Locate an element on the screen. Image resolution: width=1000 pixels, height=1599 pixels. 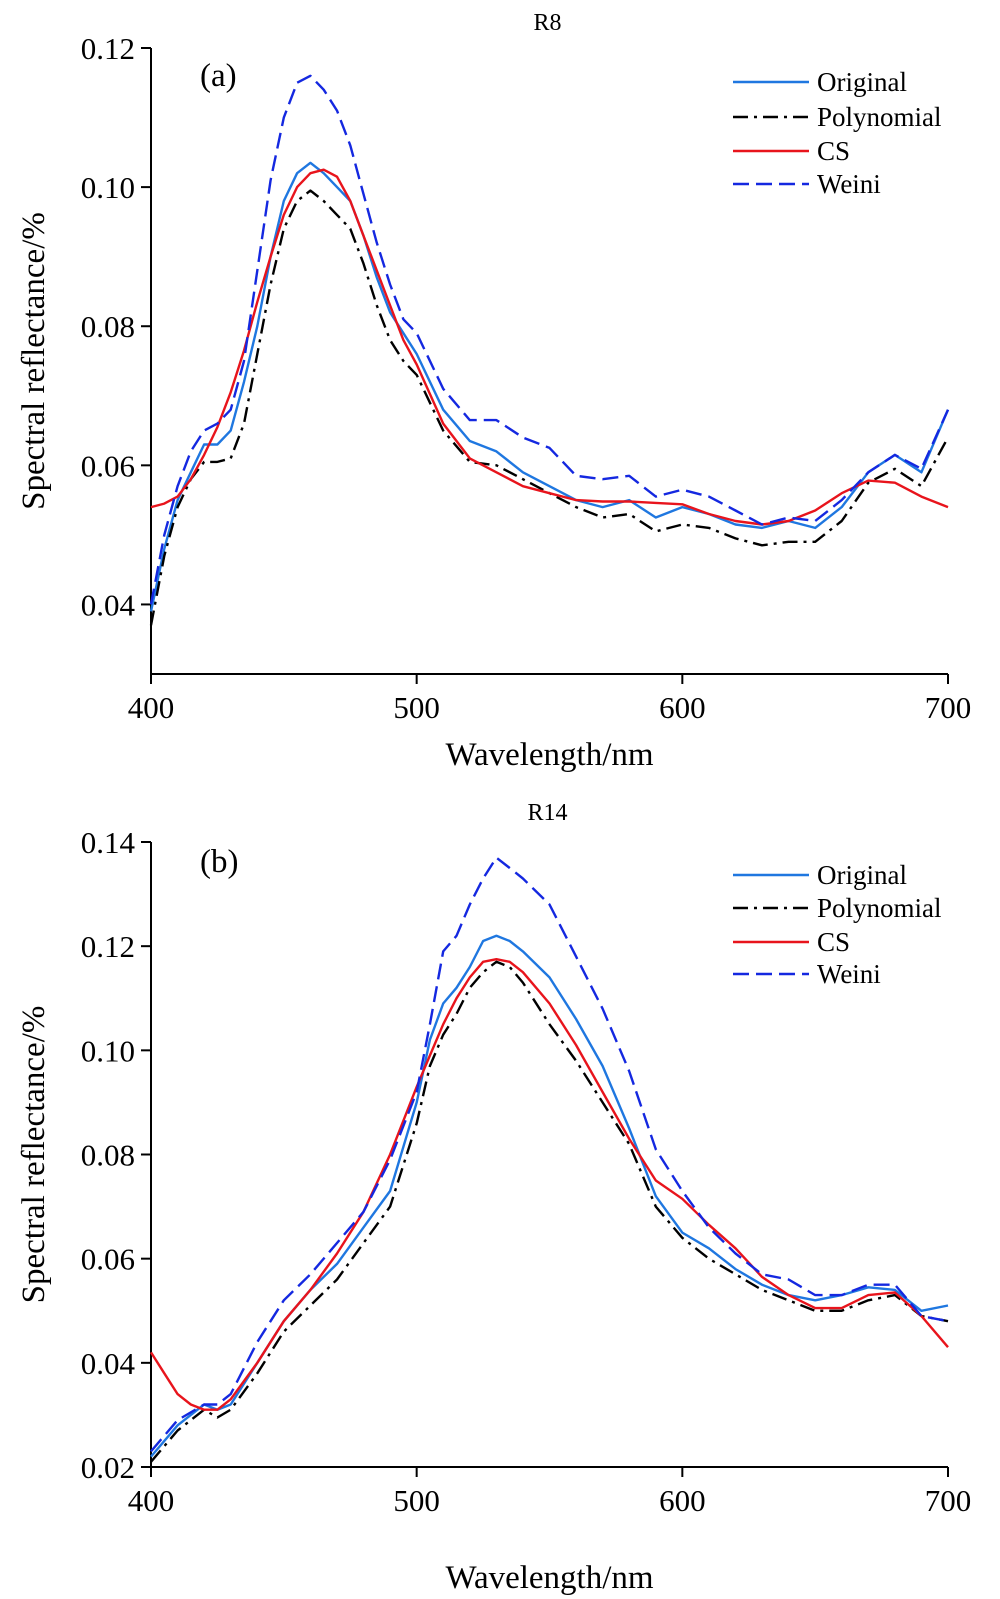
chart-title: R14 is located at coordinates (547, 813).